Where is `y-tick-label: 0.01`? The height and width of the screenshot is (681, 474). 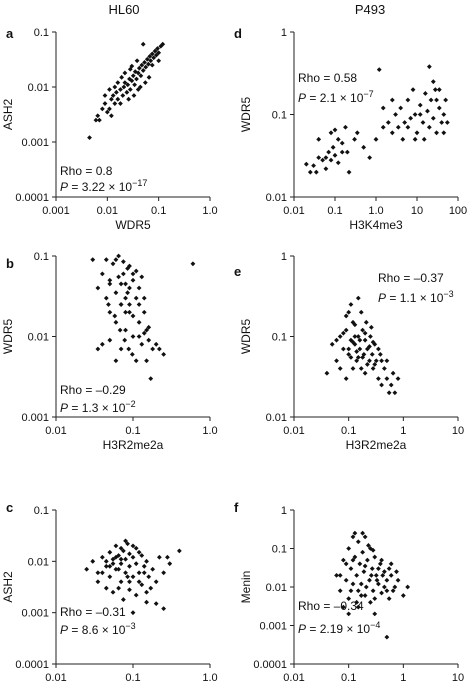 y-tick-label: 0.01 is located at coordinates (276, 588).